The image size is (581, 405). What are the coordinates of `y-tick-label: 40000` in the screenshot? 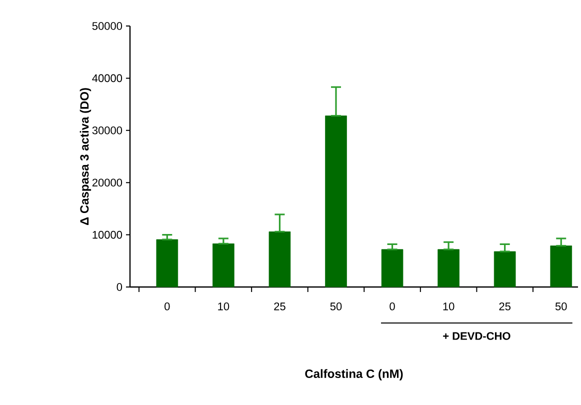 It's located at (107, 78).